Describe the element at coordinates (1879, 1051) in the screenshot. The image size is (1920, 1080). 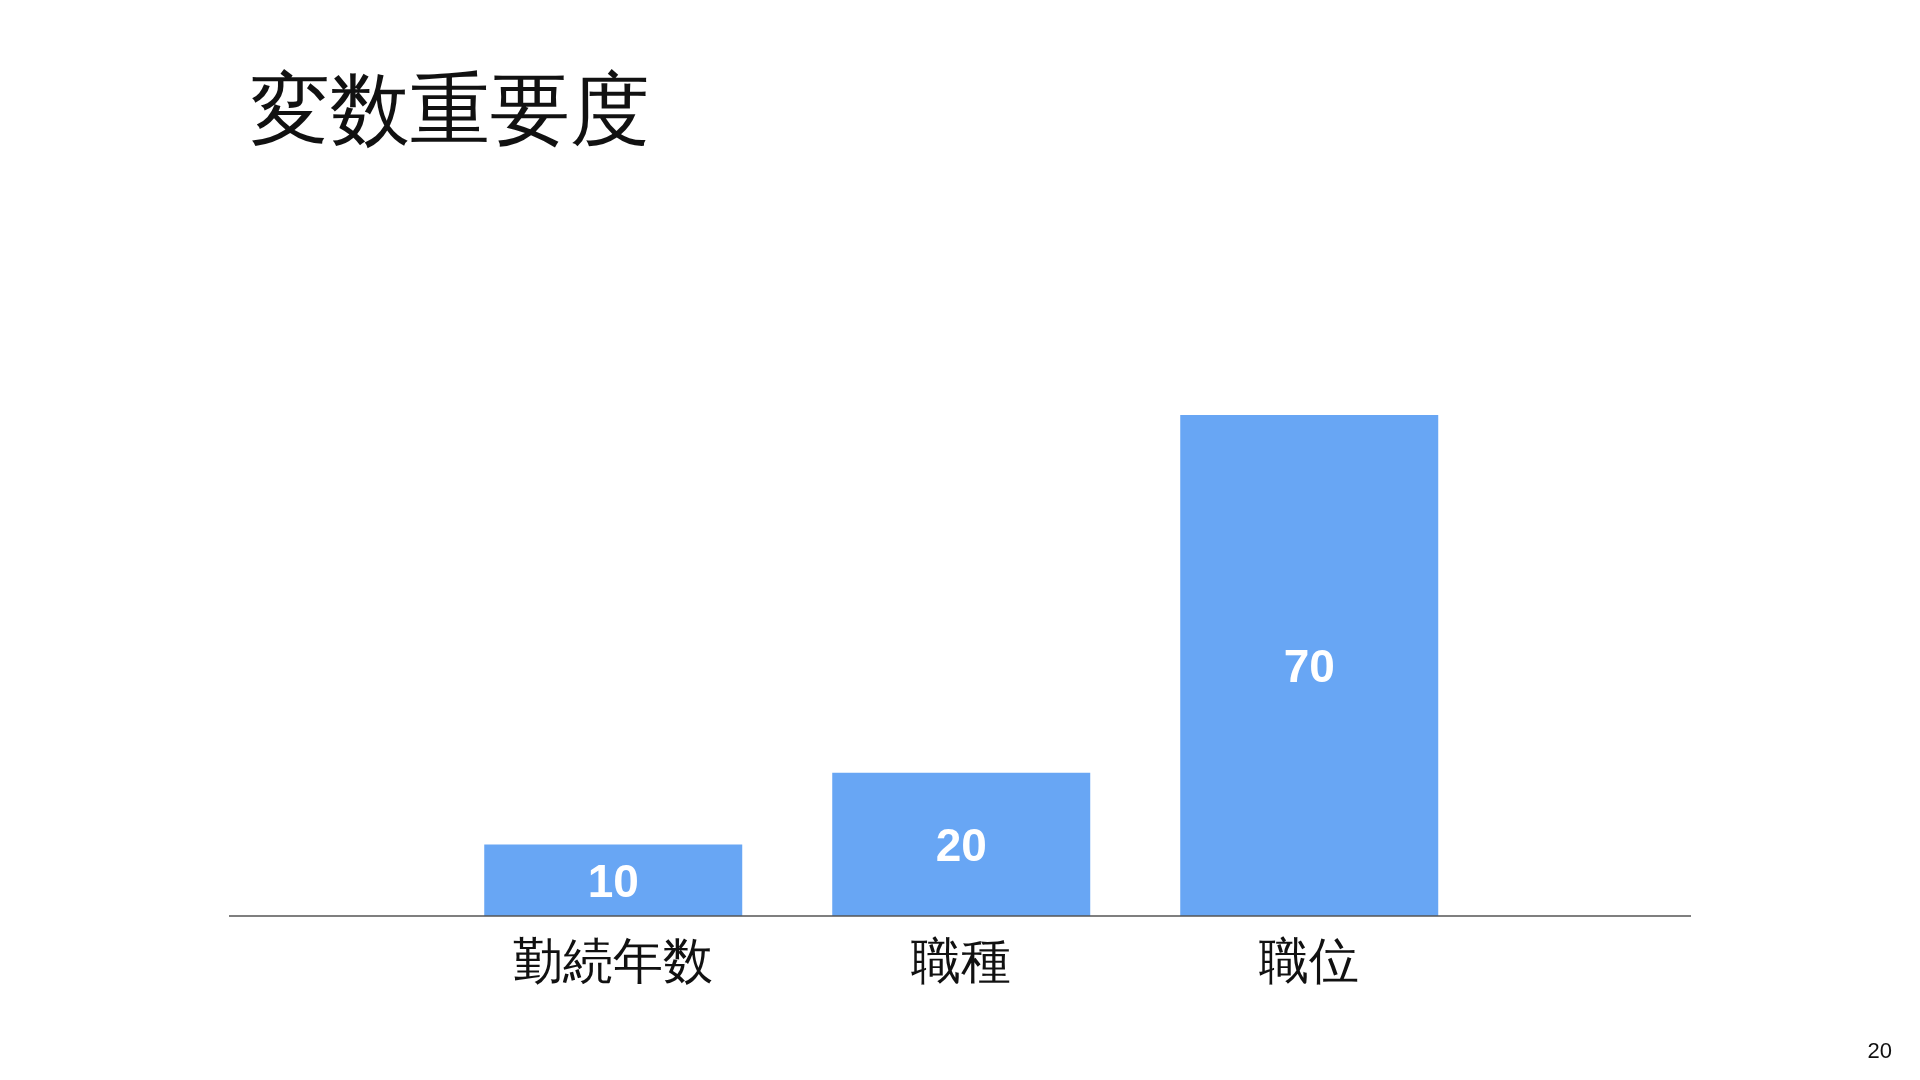
I see `text: 20` at that location.